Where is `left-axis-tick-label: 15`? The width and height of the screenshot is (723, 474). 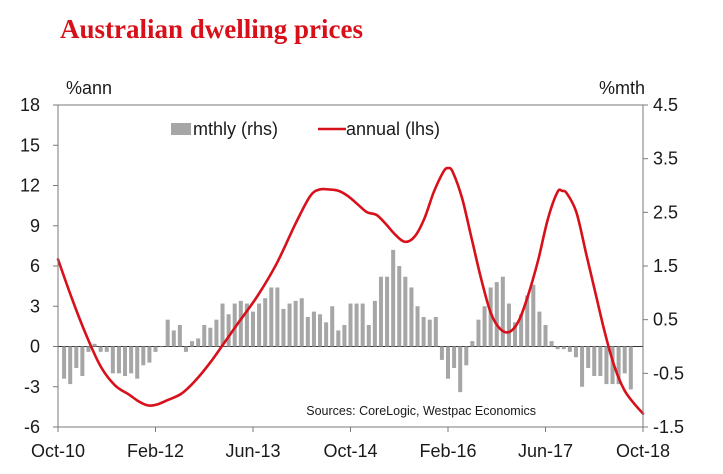 left-axis-tick-label: 15 is located at coordinates (30, 145).